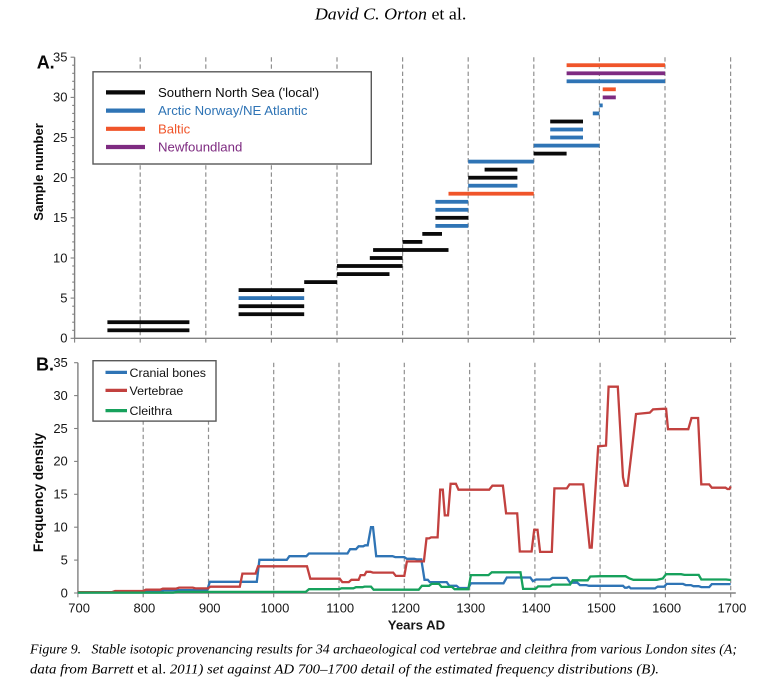 The width and height of the screenshot is (768, 688). Describe the element at coordinates (38, 492) in the screenshot. I see `svg-text: Frequency density` at that location.